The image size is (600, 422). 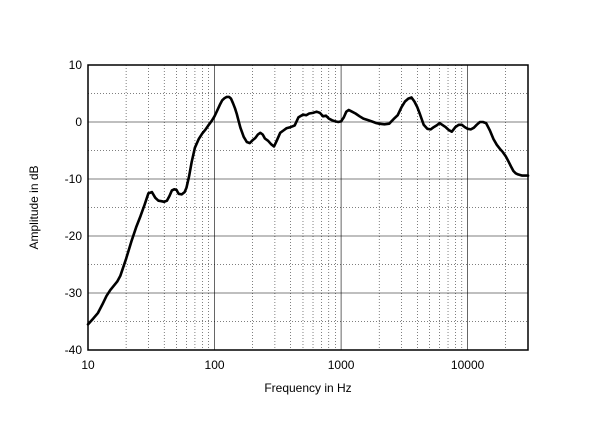 I want to click on y-tick-label: 10, so click(x=76, y=65).